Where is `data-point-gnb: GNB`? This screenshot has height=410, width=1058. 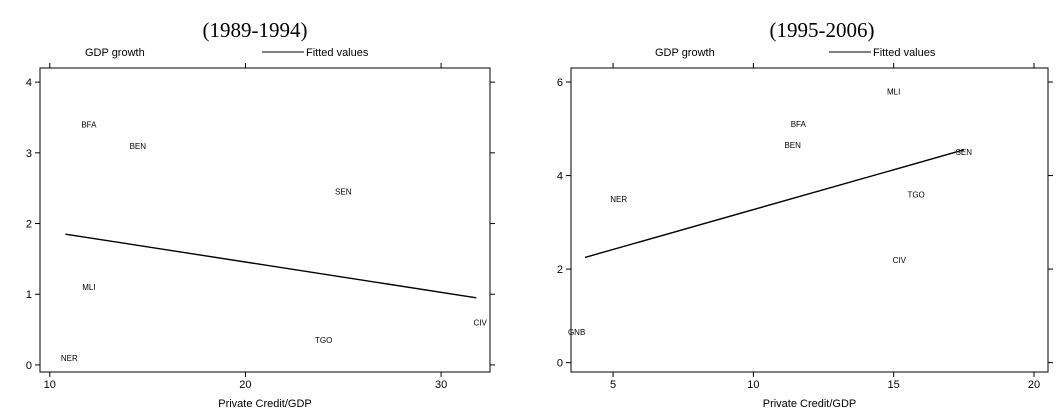 data-point-gnb: GNB is located at coordinates (576, 332).